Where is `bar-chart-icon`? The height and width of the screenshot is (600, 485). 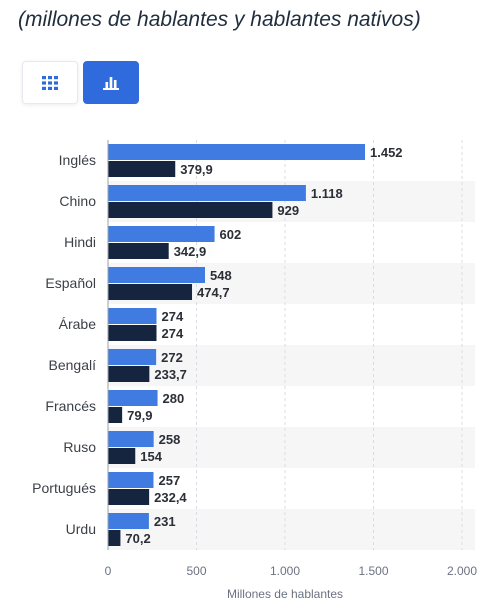 bar-chart-icon is located at coordinates (111, 83).